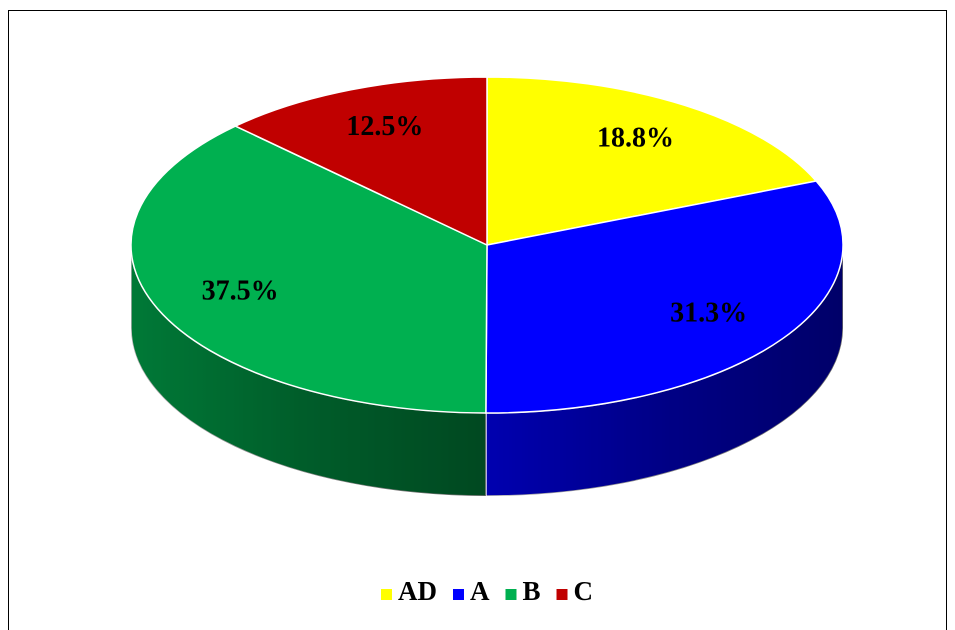 The width and height of the screenshot is (955, 630). I want to click on legend-label: AD, so click(417, 591).